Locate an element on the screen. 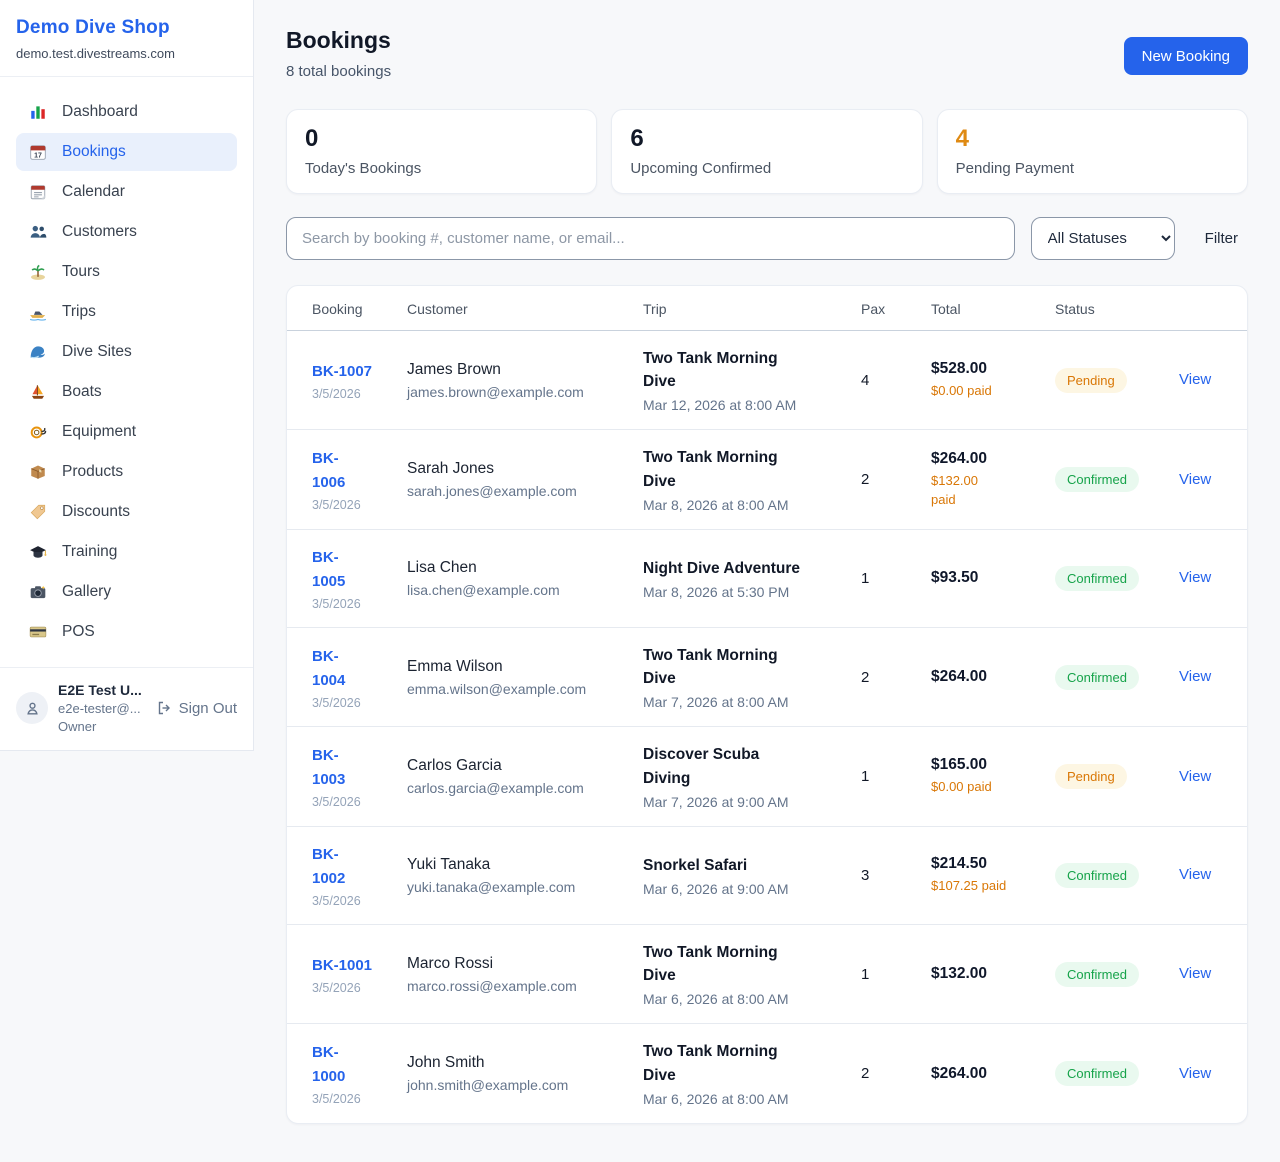 Image resolution: width=1280 pixels, height=1162 pixels. sidebar-item-tours: Tours is located at coordinates (126, 272).